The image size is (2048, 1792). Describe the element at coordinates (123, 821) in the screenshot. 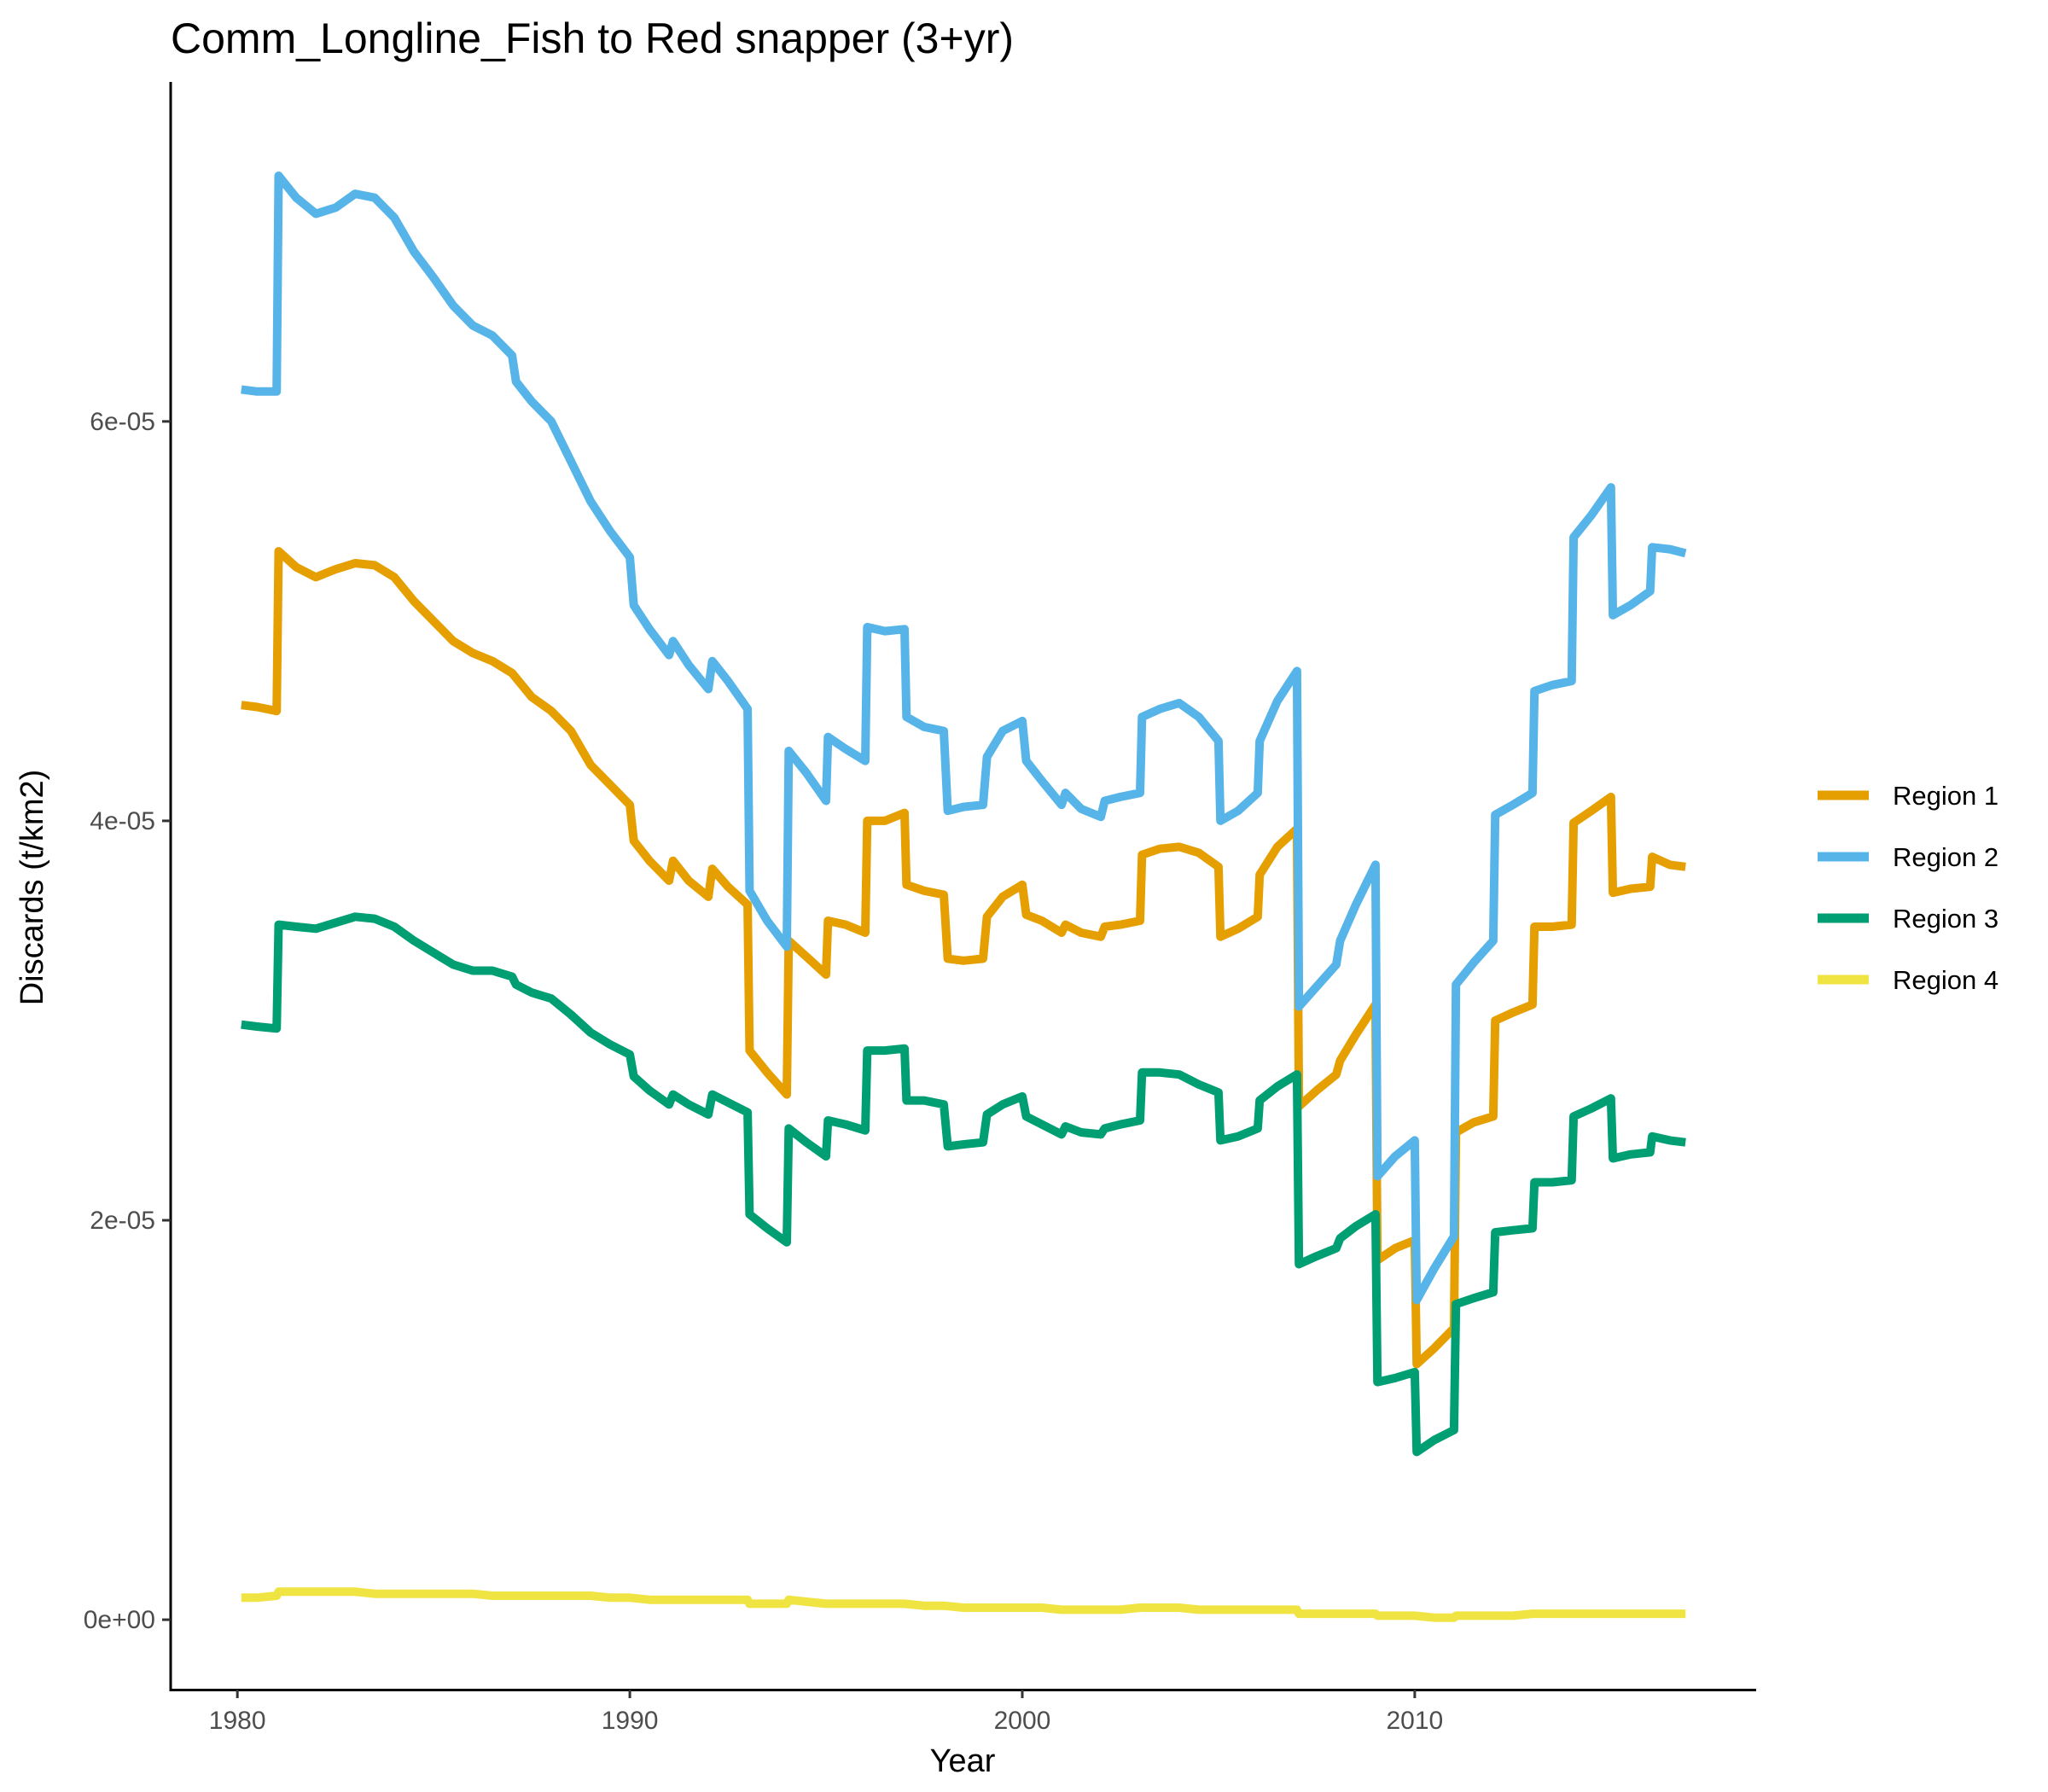

I see `y-tick-label: 4e-05` at that location.